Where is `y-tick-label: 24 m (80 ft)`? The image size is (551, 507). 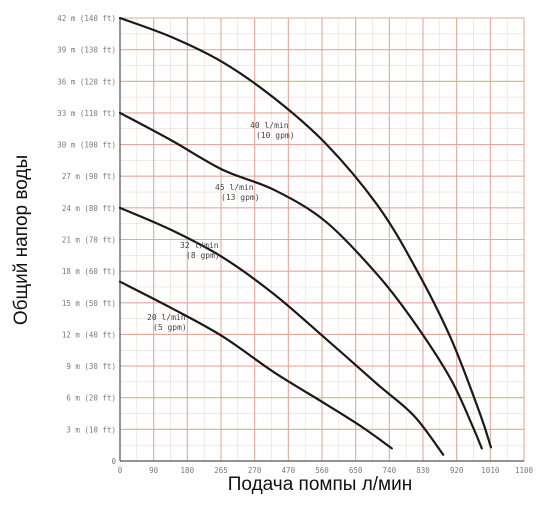 y-tick-label: 24 m (80 ft) is located at coordinates (89, 208).